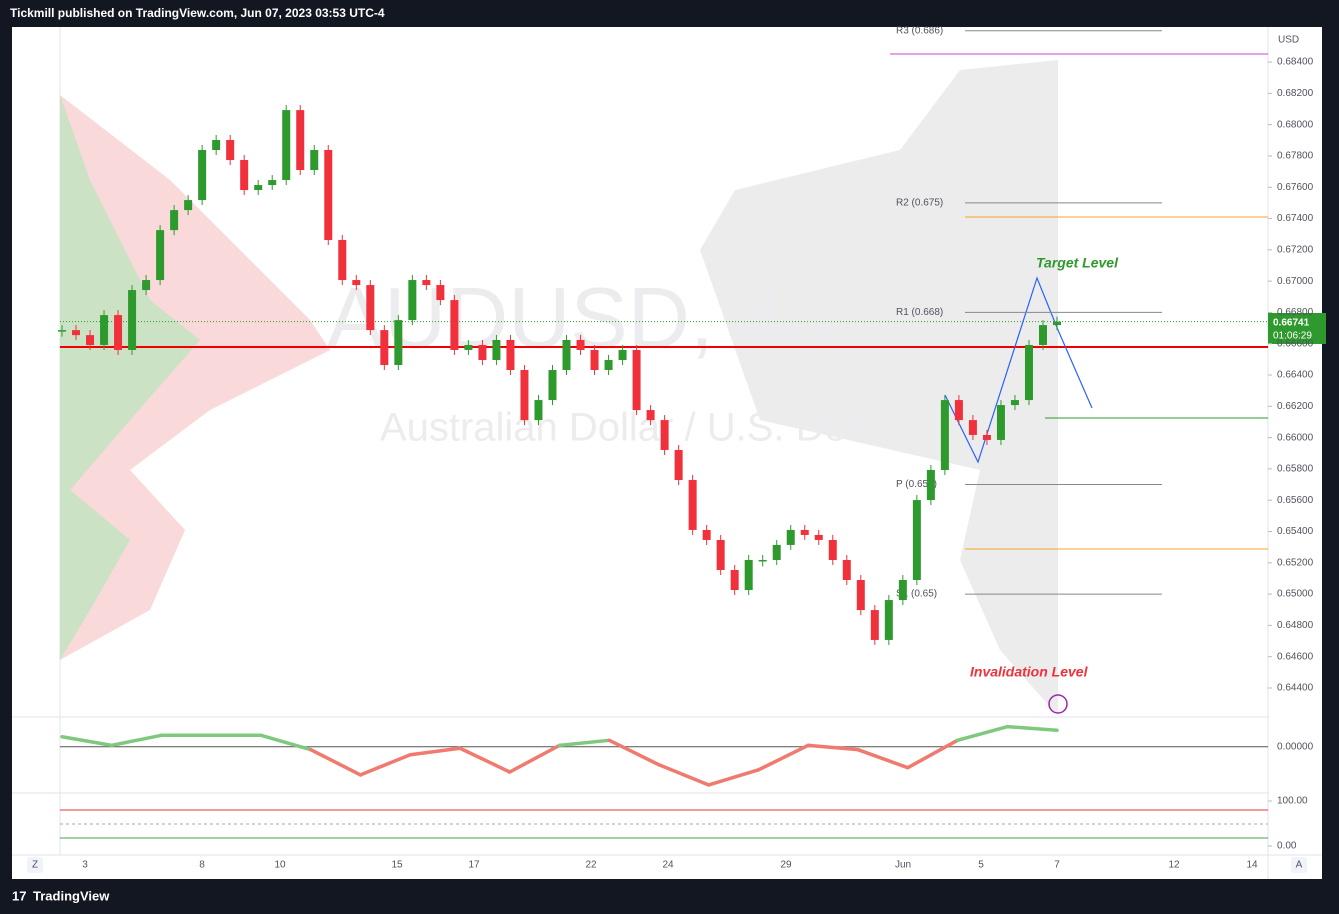  What do you see at coordinates (71, 895) in the screenshot?
I see `brand: TradingView` at bounding box center [71, 895].